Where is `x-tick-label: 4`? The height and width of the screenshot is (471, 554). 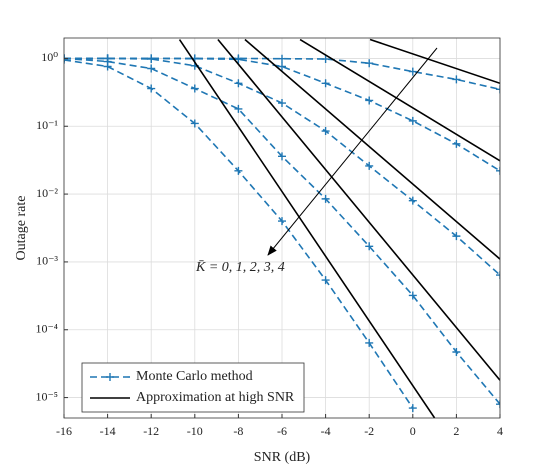 x-tick-label: 4 is located at coordinates (500, 431).